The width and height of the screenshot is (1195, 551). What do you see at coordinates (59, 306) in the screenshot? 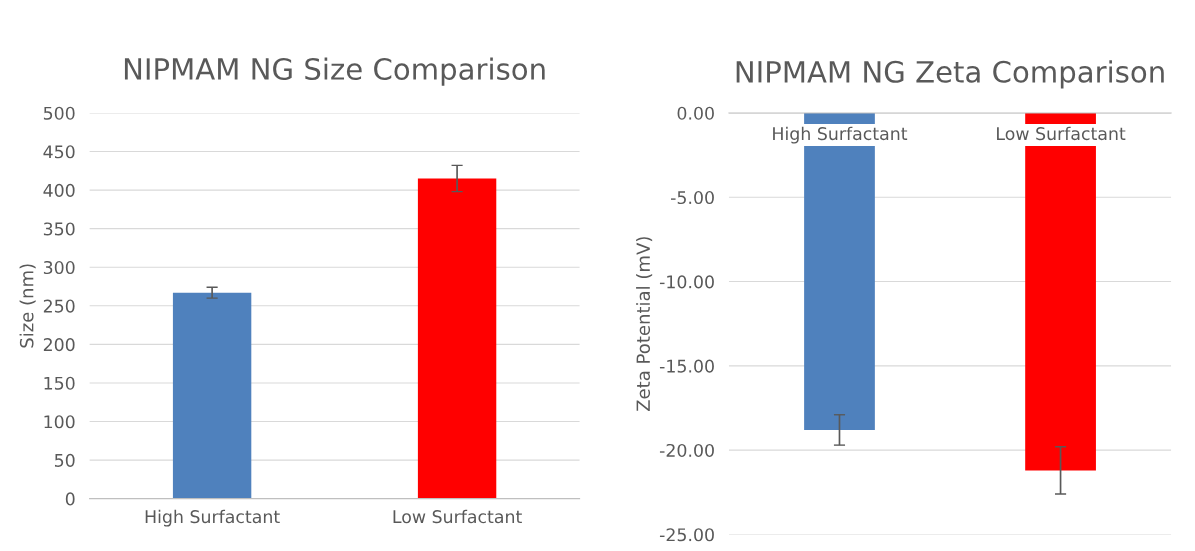
I see `y-tick-label: 250` at bounding box center [59, 306].